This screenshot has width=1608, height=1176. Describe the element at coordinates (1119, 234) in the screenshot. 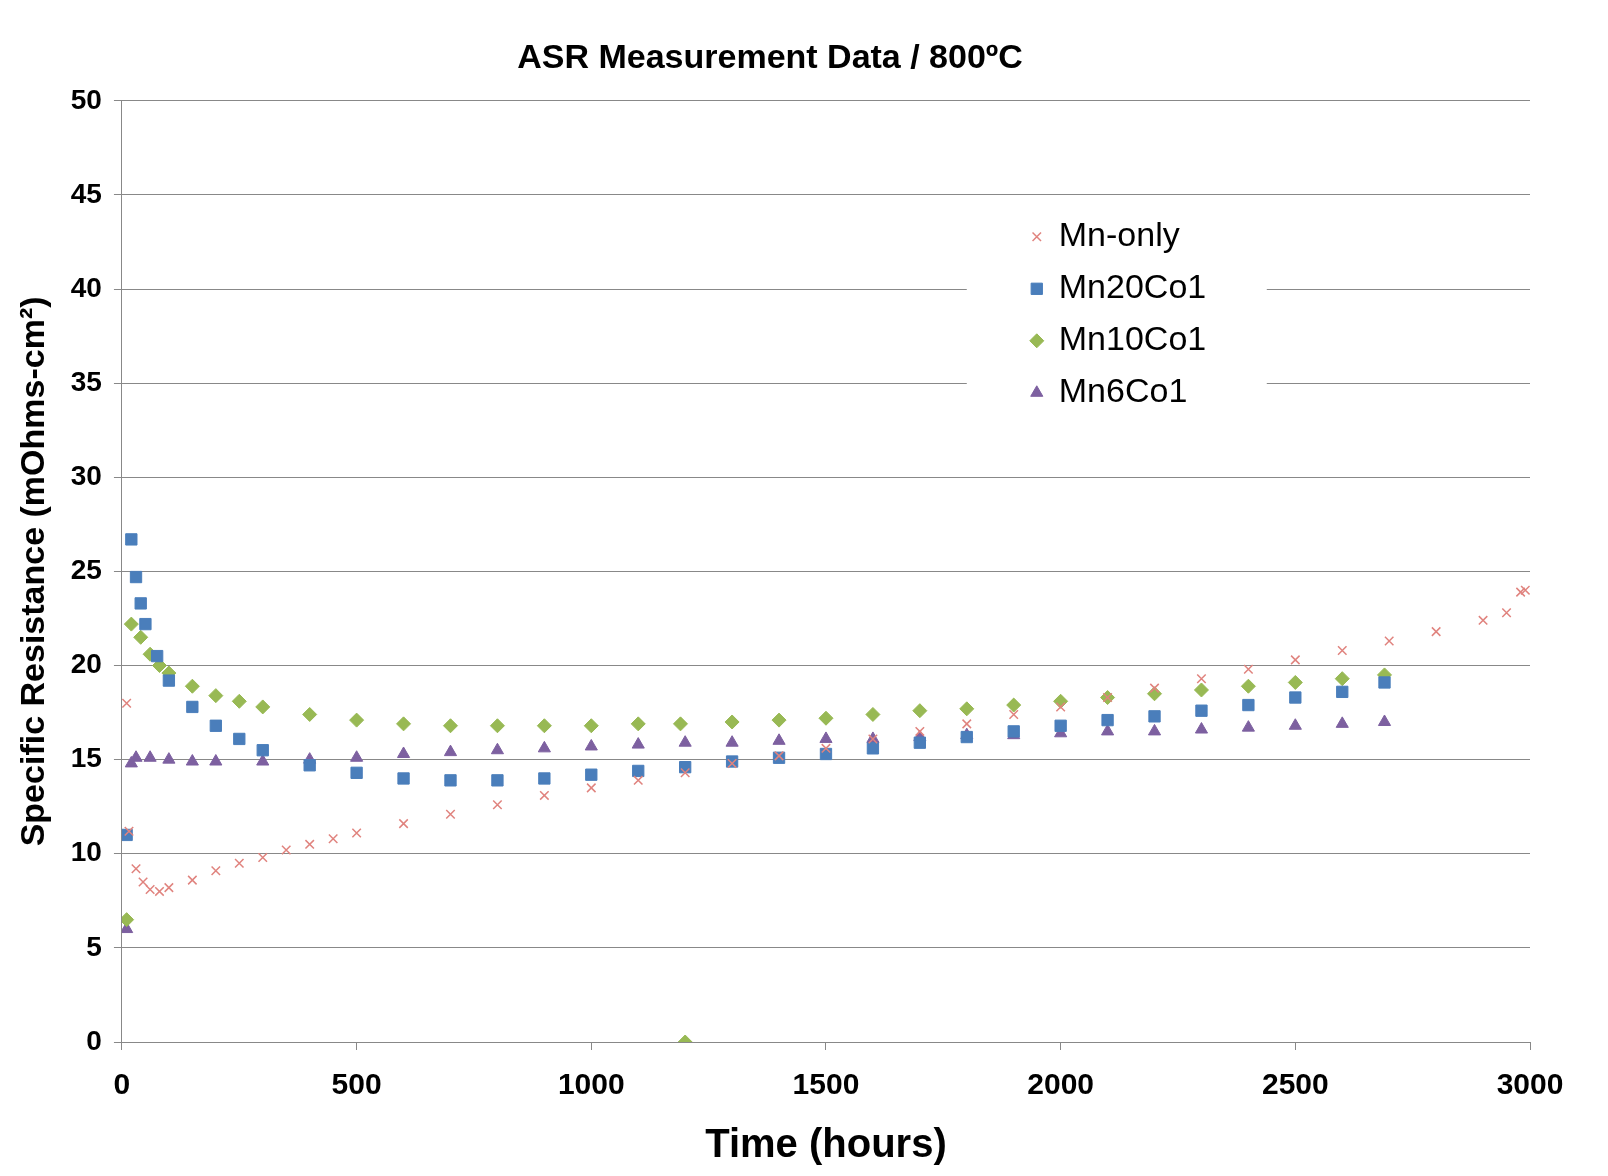

I see `legend-label: Mn-only` at that location.